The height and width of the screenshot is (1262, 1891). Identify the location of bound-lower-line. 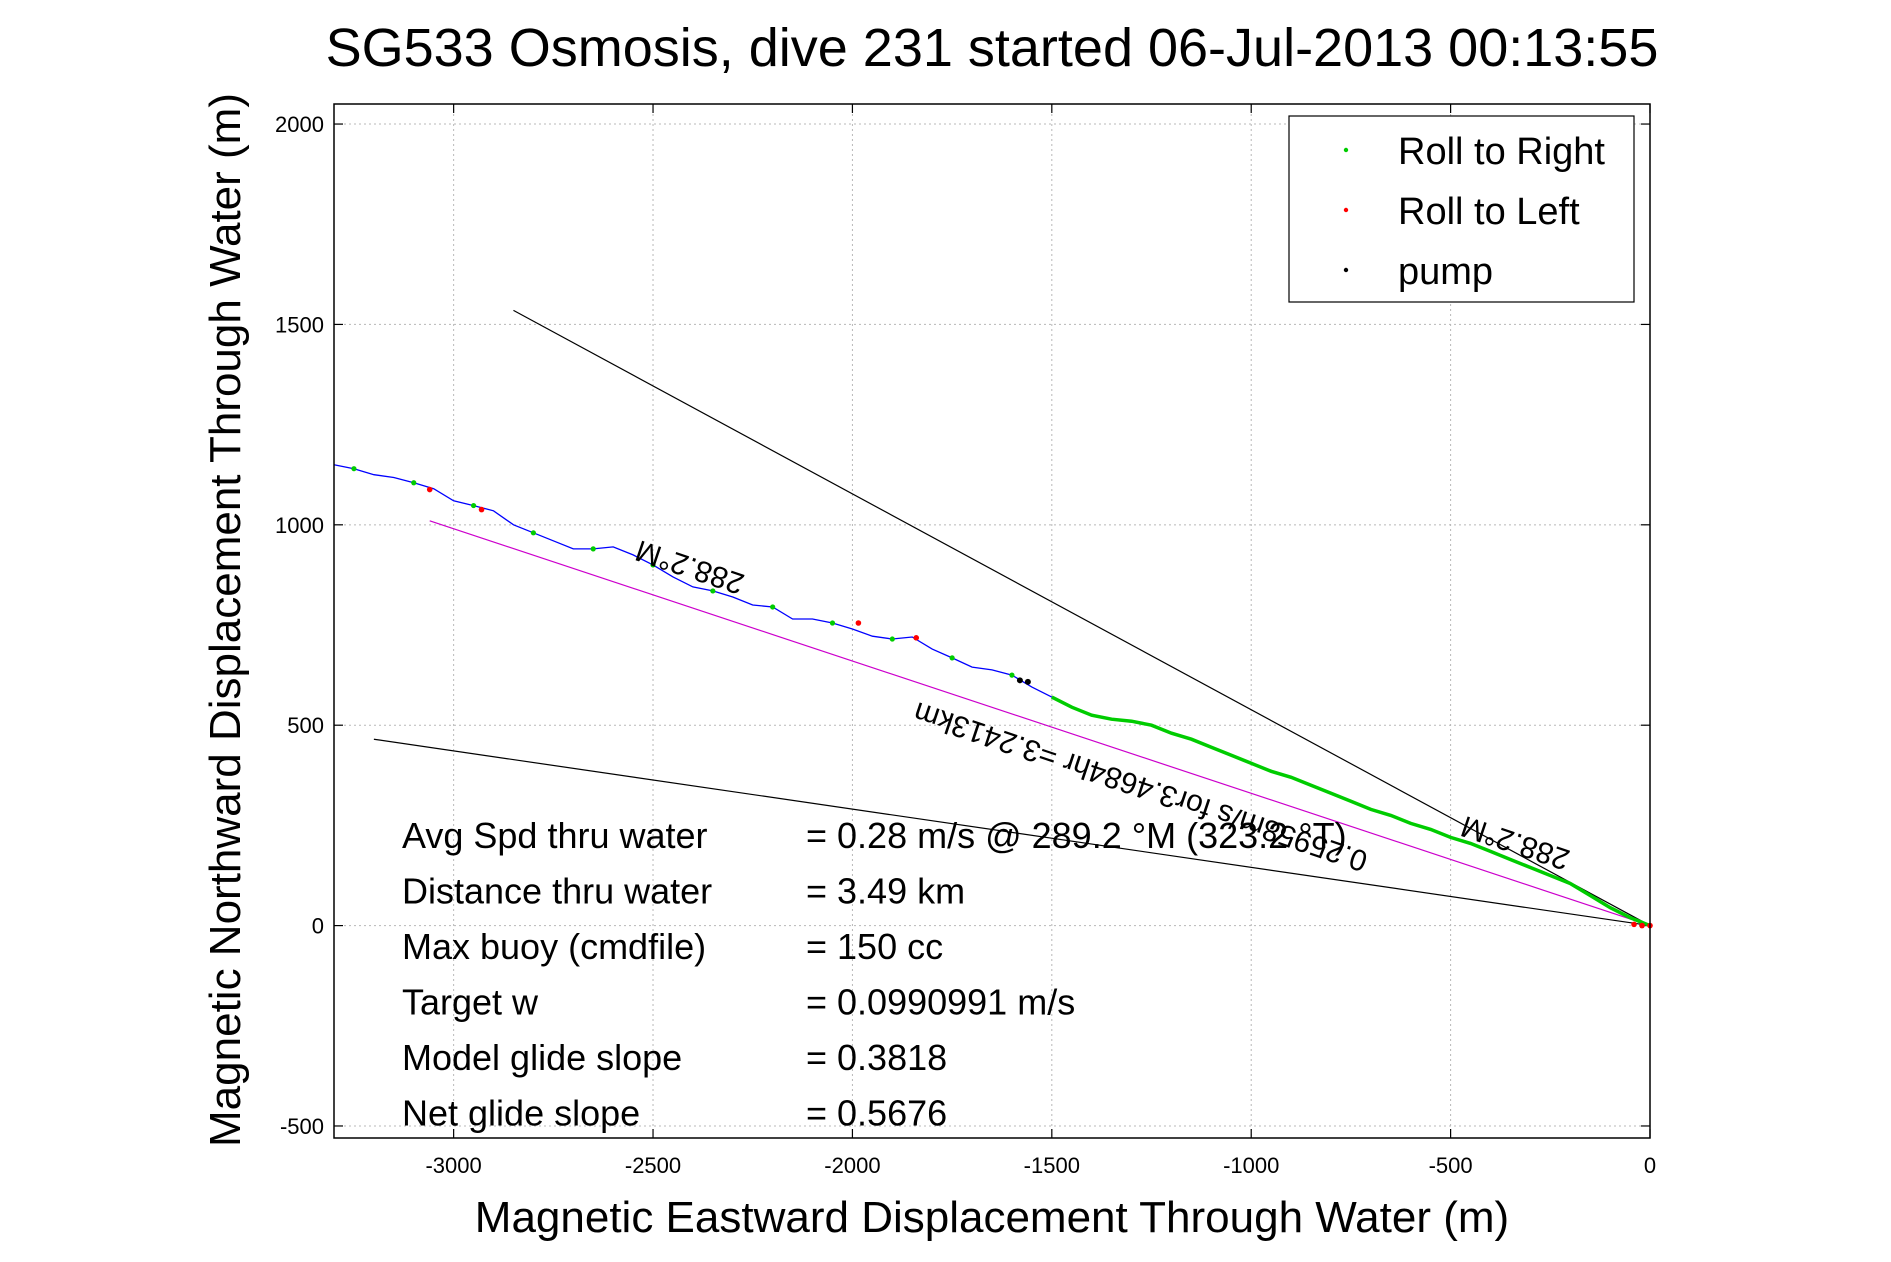
(1012, 832).